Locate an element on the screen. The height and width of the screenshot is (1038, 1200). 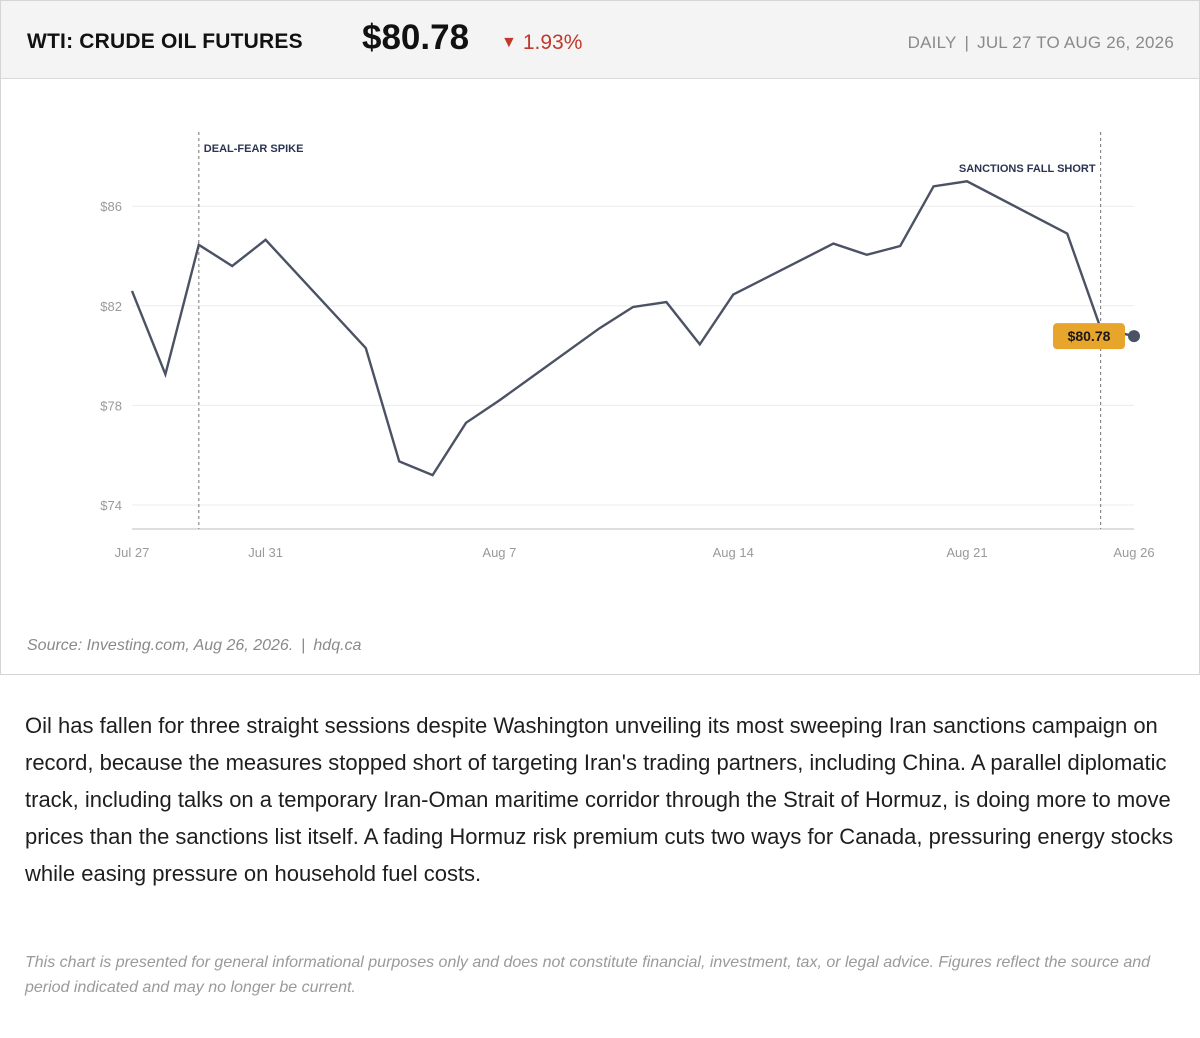
annotation-label: SANCTIONS FALL SHORT is located at coordinates (1027, 169).